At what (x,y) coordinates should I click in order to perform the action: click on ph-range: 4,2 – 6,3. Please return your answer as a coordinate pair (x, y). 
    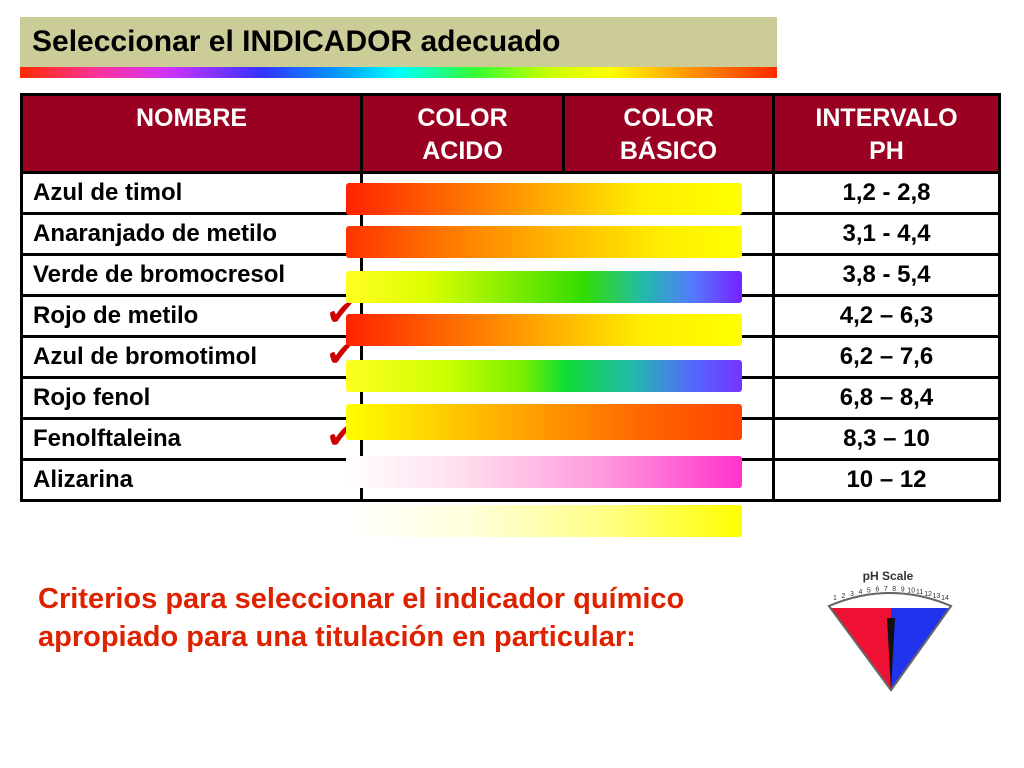
    Looking at the image, I should click on (886, 316).